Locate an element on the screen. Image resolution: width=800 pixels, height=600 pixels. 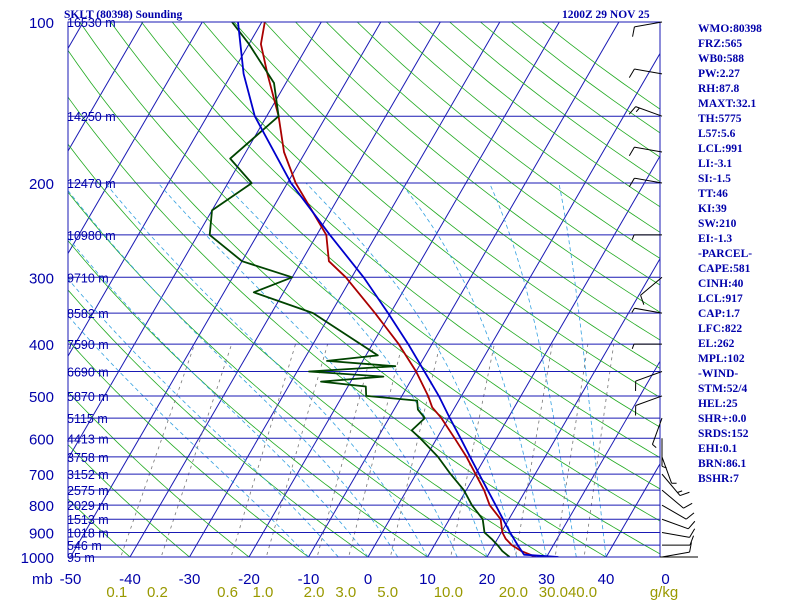
pressure-tick-label: 1000 is located at coordinates (37, 558).